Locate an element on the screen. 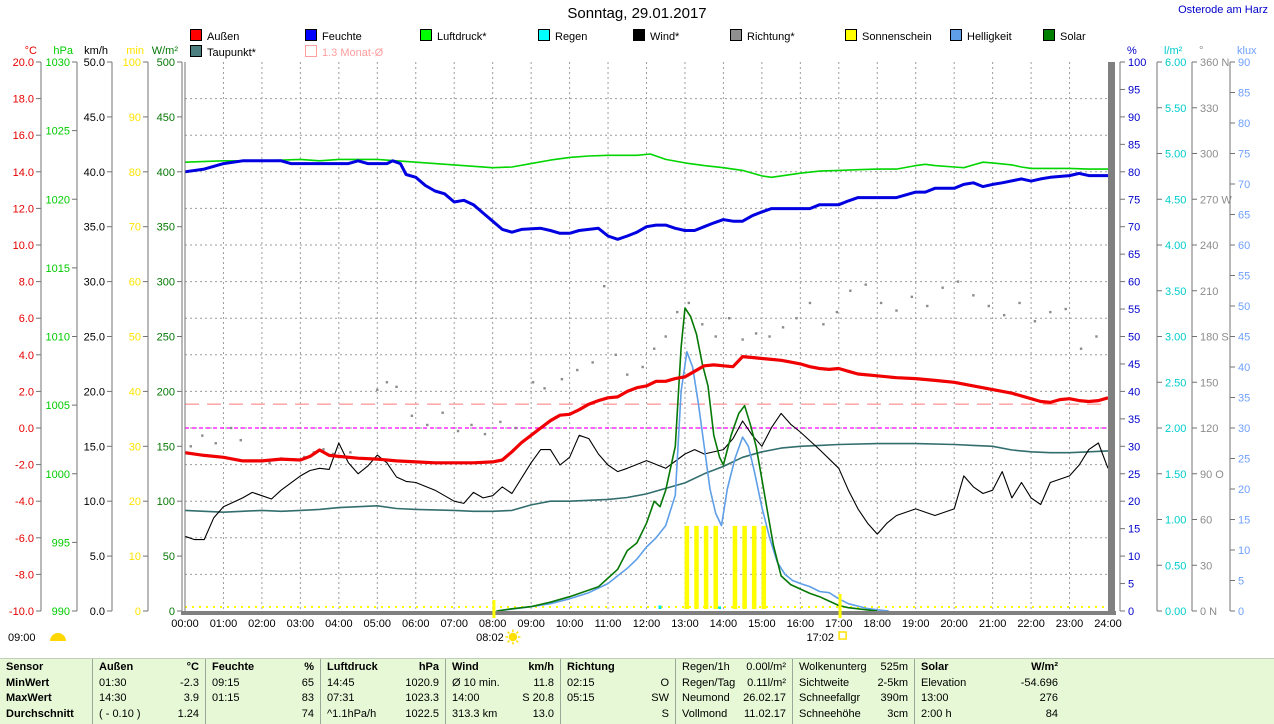  axis-label: 35 is located at coordinates (1244, 399).